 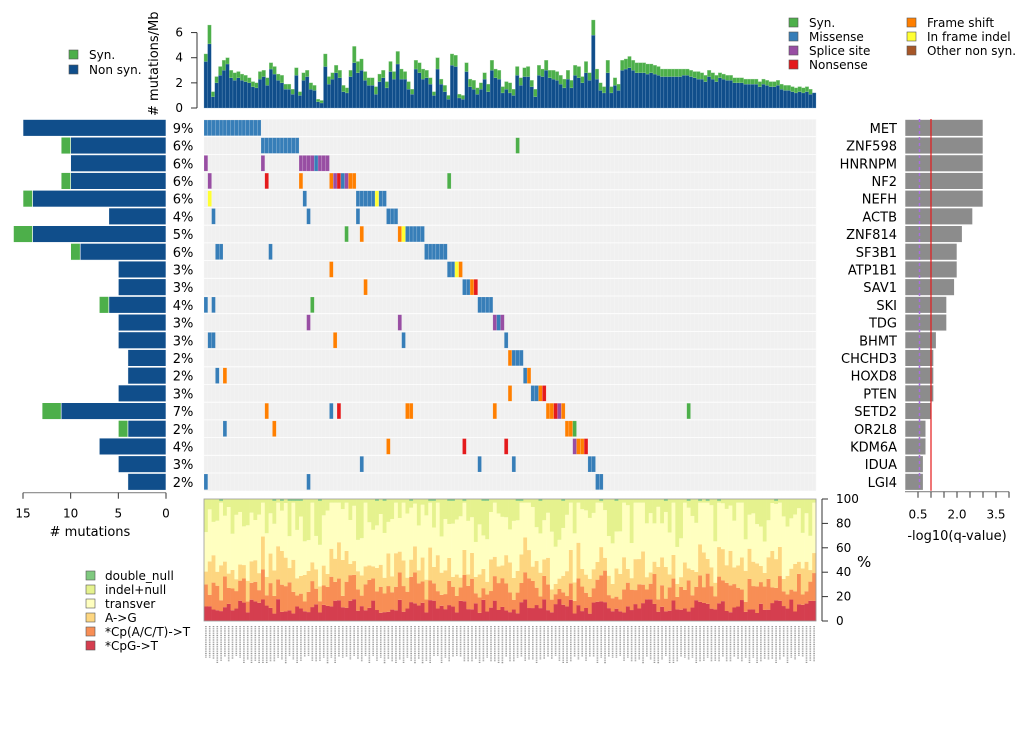 I want to click on mutation-cell-ifi, so click(x=209, y=198).